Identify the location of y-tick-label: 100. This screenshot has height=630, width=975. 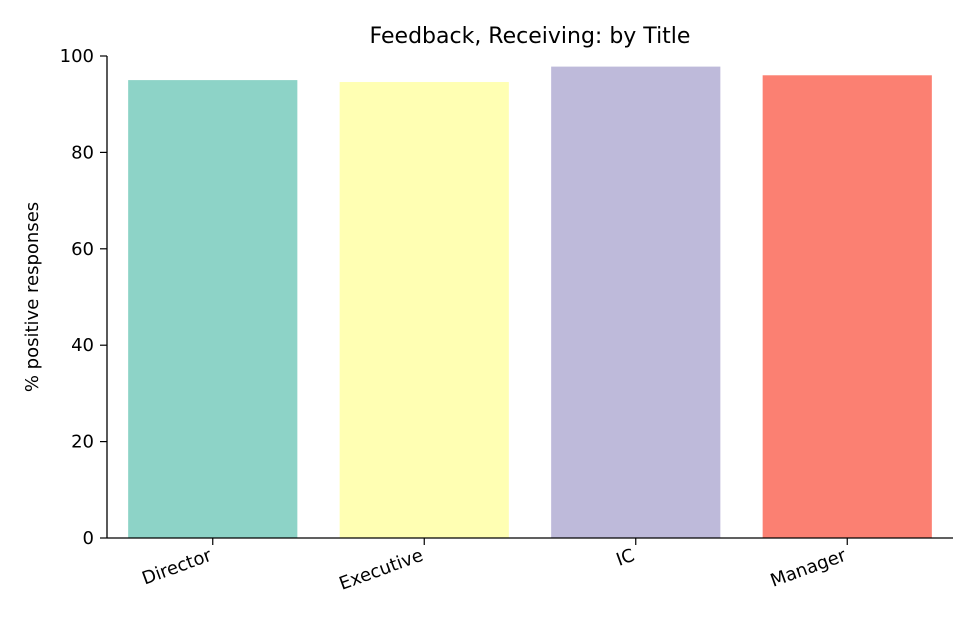
(77, 56).